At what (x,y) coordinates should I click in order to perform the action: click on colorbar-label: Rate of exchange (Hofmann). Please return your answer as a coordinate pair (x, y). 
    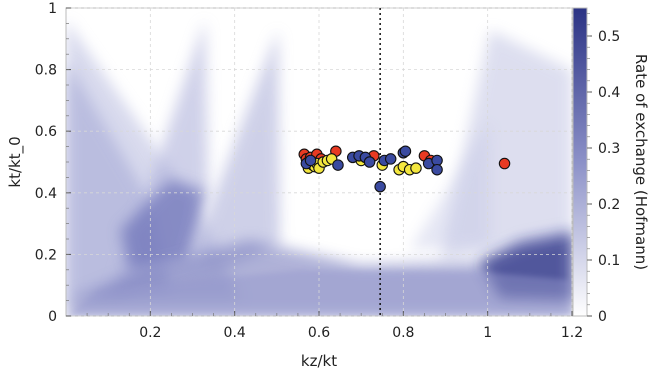
    Looking at the image, I should click on (640, 162).